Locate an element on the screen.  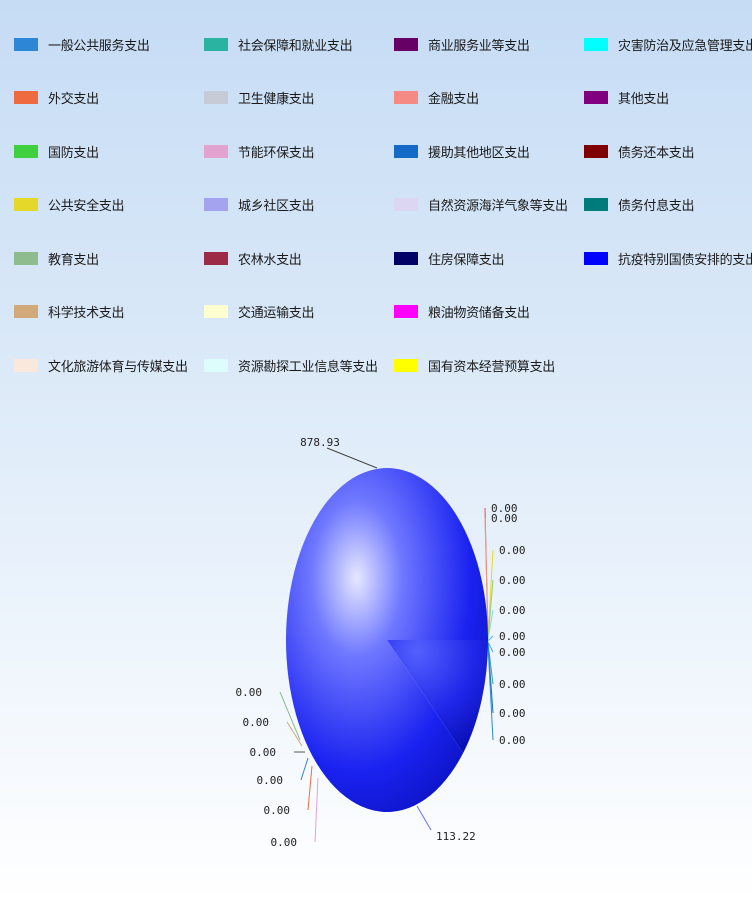
legend-item: 城乡社区支出 is located at coordinates (252, 205).